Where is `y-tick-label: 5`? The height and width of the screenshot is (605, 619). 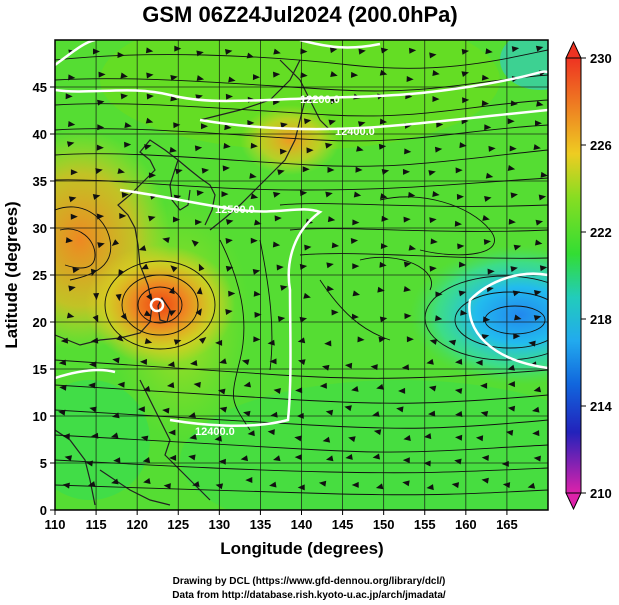
y-tick-label: 5 is located at coordinates (43, 463).